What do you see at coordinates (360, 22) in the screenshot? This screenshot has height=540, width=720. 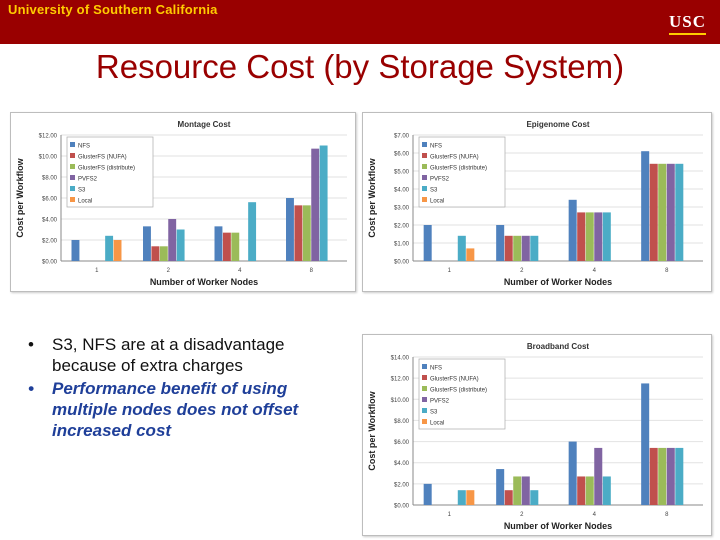 I see `header-bar: University of Southern California USC` at bounding box center [360, 22].